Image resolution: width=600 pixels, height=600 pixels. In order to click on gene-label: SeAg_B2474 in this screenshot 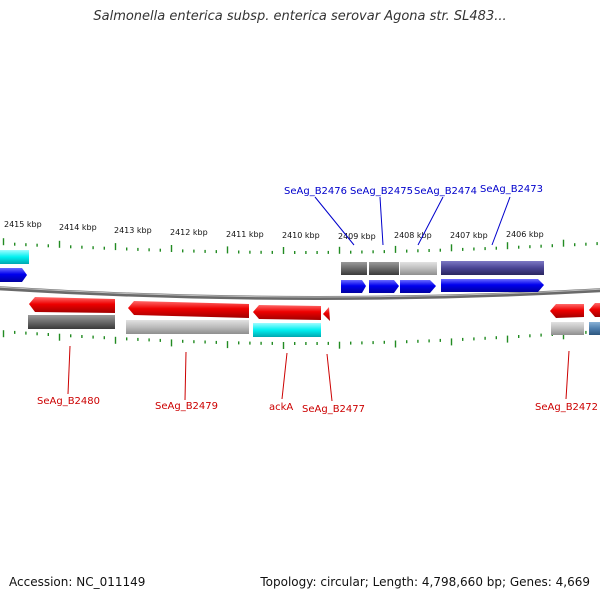, I will do `click(445, 191)`.